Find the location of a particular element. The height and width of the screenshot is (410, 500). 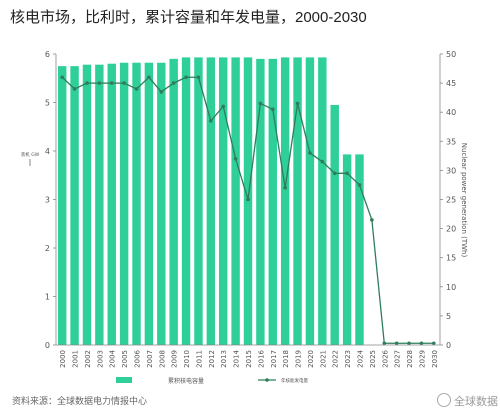

legend-line-label: 年核能发电量 is located at coordinates (294, 380).